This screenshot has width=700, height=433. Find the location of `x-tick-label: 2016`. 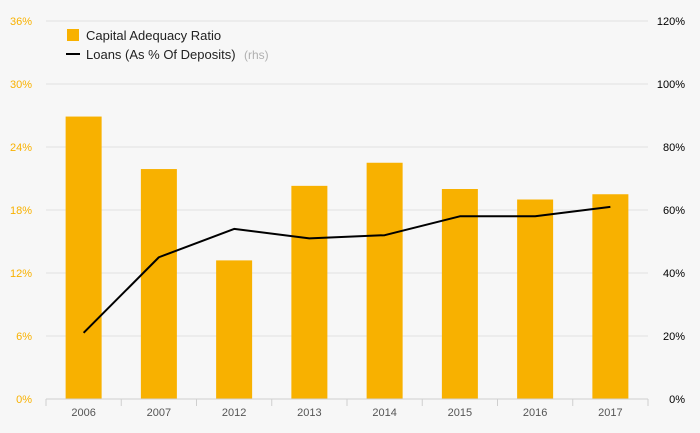

x-tick-label: 2016 is located at coordinates (535, 413).